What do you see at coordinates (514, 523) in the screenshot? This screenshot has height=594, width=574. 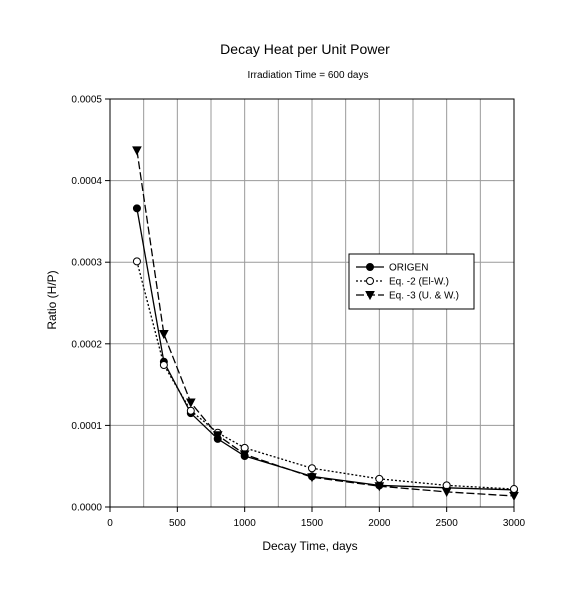 I see `x-tick-label: 3000` at bounding box center [514, 523].